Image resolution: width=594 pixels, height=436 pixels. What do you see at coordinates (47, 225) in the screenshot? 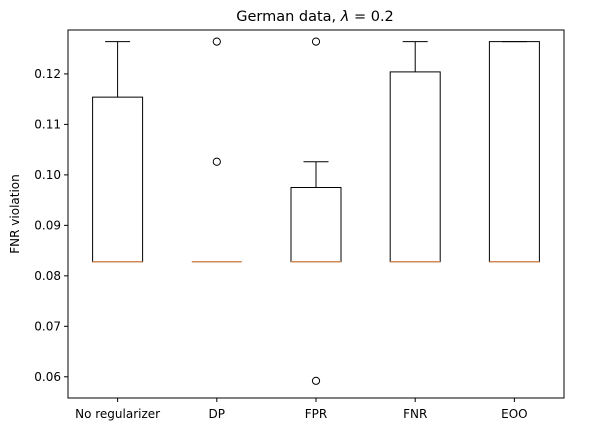
I see `y-tick-label: 0.09` at bounding box center [47, 225].